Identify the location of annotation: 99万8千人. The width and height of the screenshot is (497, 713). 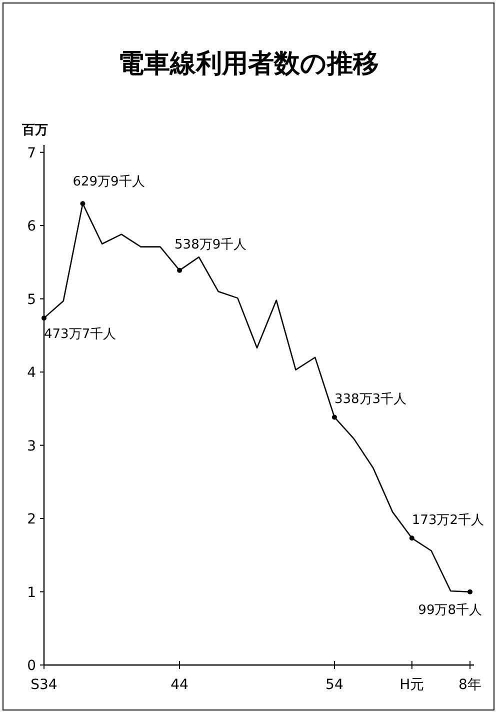
(450, 610).